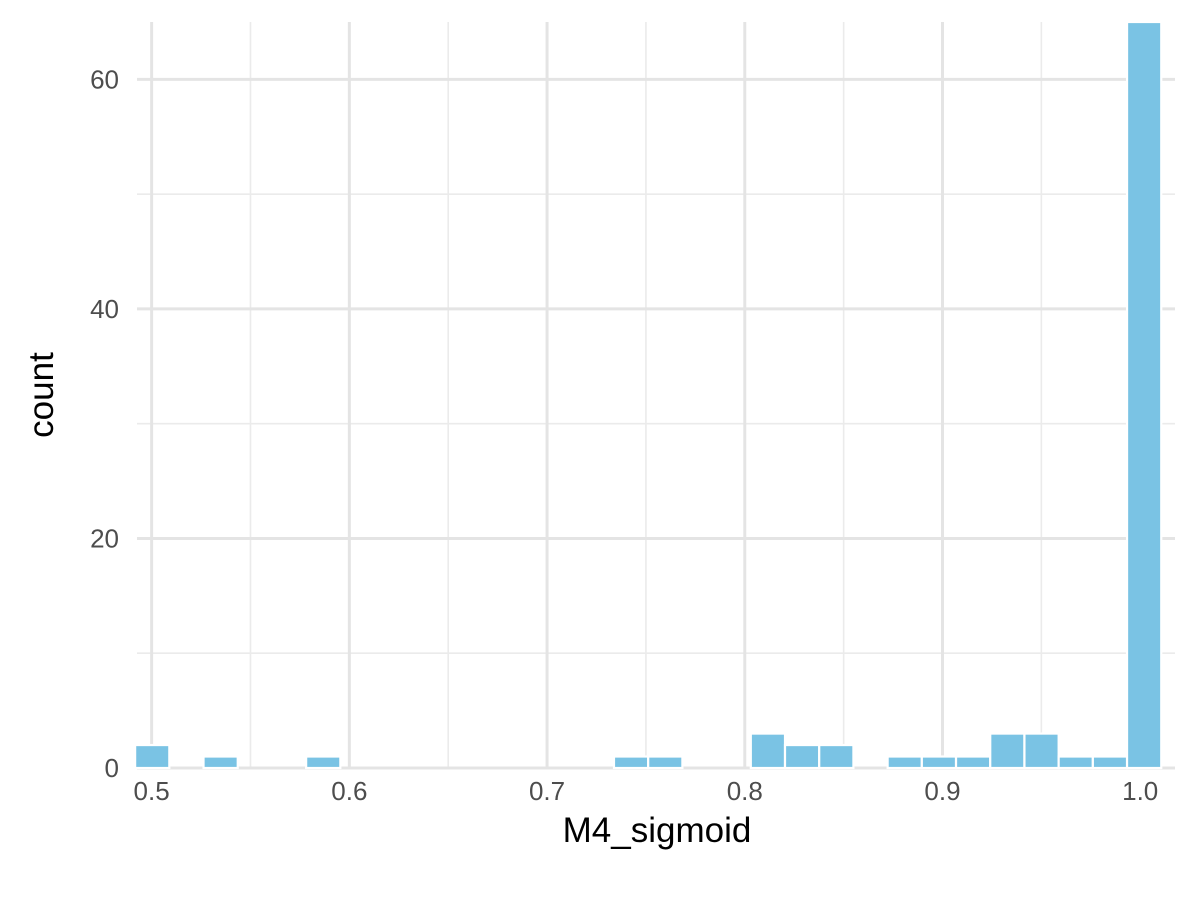  What do you see at coordinates (104, 423) in the screenshot?
I see `y-axis-tick-labels: 0 20 40 60` at bounding box center [104, 423].